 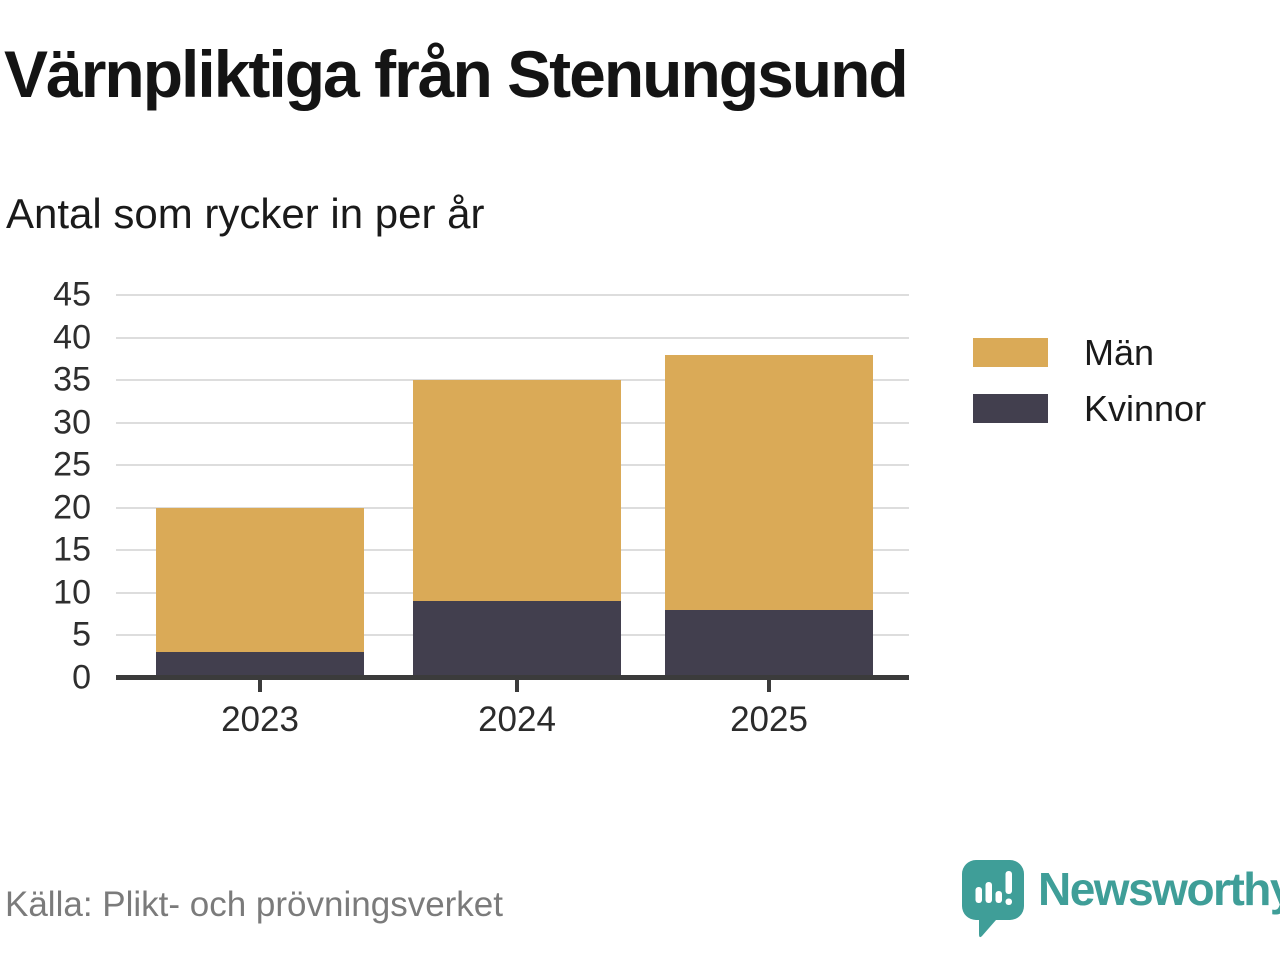 What do you see at coordinates (512, 677) in the screenshot?
I see `x-axis-line` at bounding box center [512, 677].